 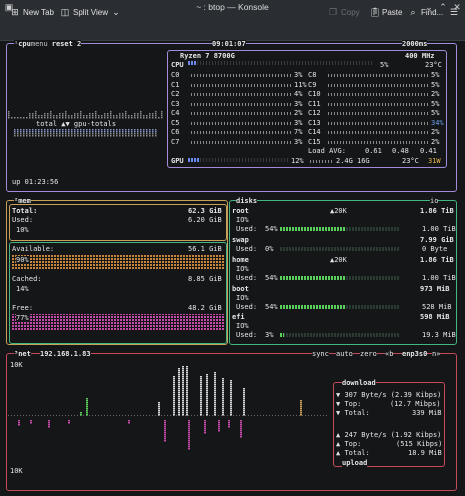 What do you see at coordinates (9, 7) in the screenshot?
I see `app-icon: ▣` at bounding box center [9, 7].